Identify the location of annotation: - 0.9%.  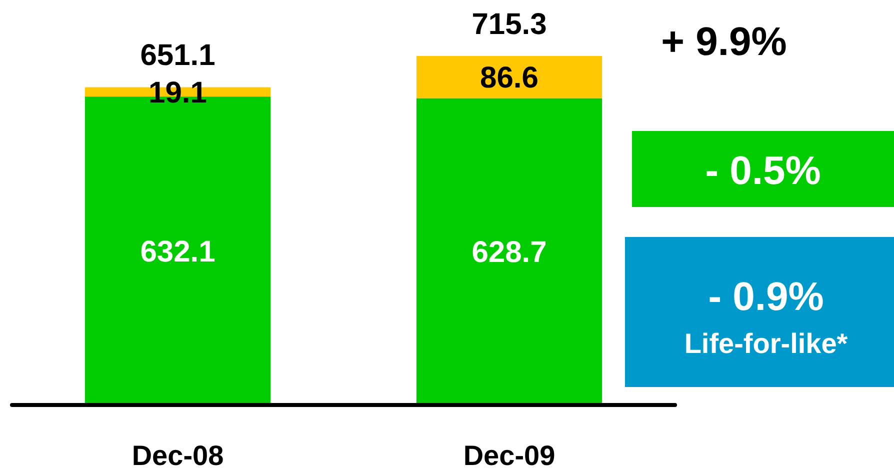
(766, 297).